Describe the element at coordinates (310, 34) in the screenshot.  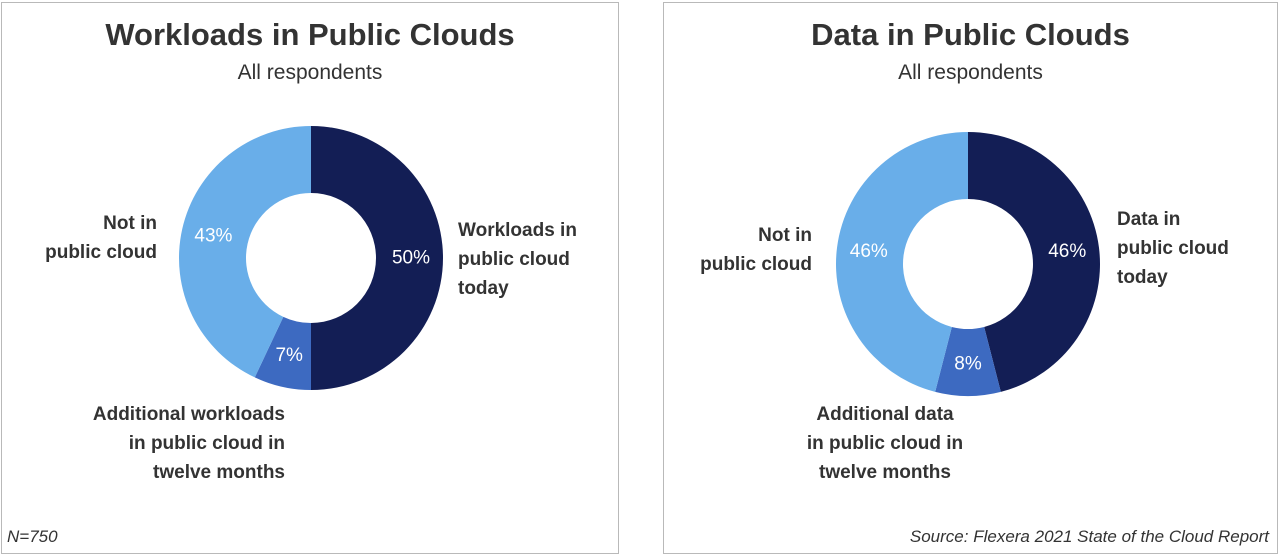
I see `chart-title: Workloads in Public Clouds` at that location.